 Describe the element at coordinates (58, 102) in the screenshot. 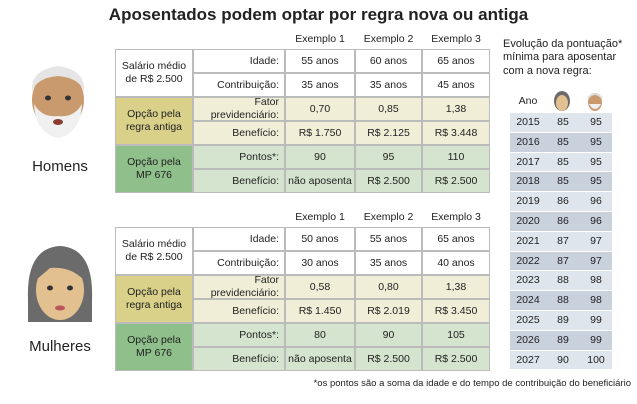

I see `man-face` at that location.